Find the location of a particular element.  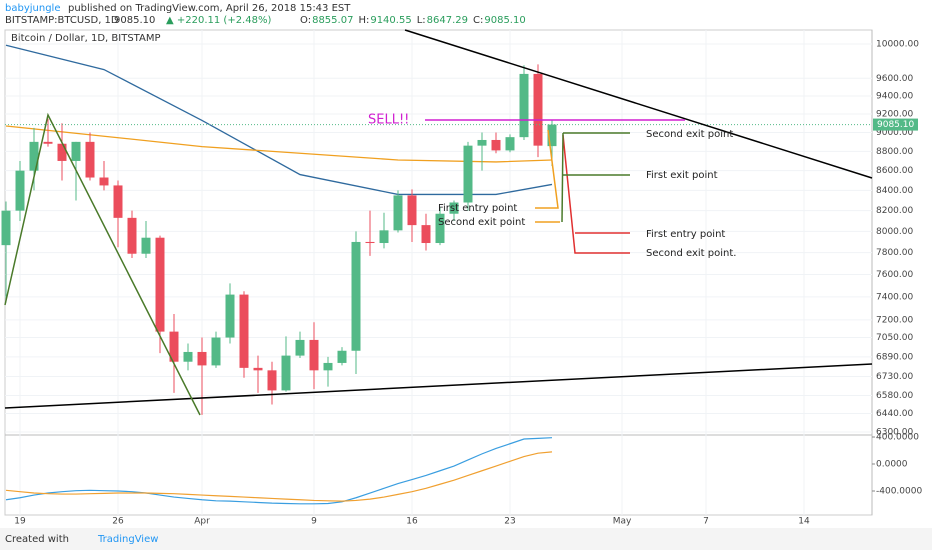

y-tick-label: 6730.00 is located at coordinates (894, 377).